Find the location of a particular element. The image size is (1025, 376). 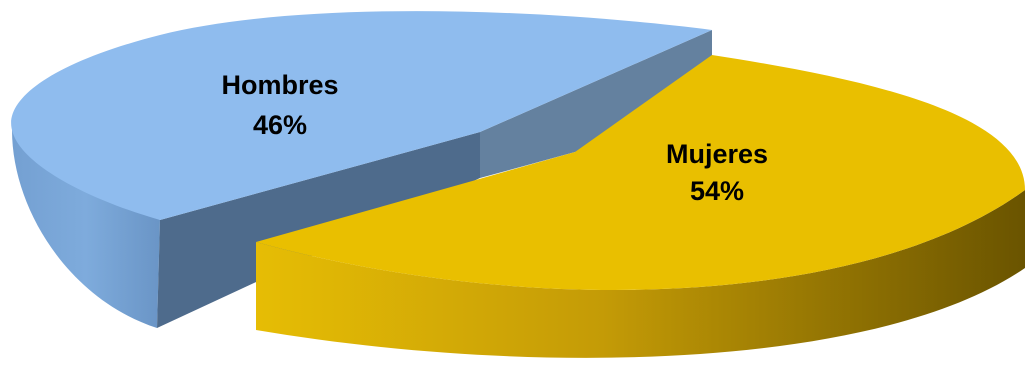

slice-hombres-cut-face-back is located at coordinates (596, 104).